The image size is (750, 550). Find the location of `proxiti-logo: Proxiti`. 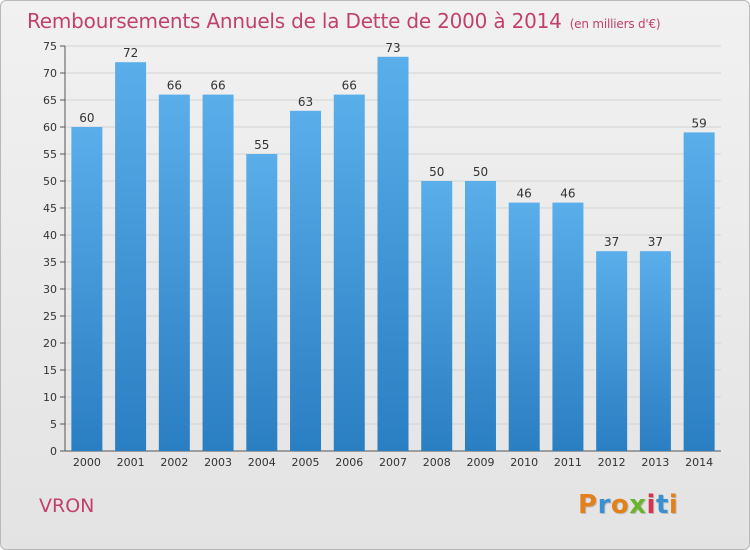

proxiti-logo: Proxiti is located at coordinates (628, 507).